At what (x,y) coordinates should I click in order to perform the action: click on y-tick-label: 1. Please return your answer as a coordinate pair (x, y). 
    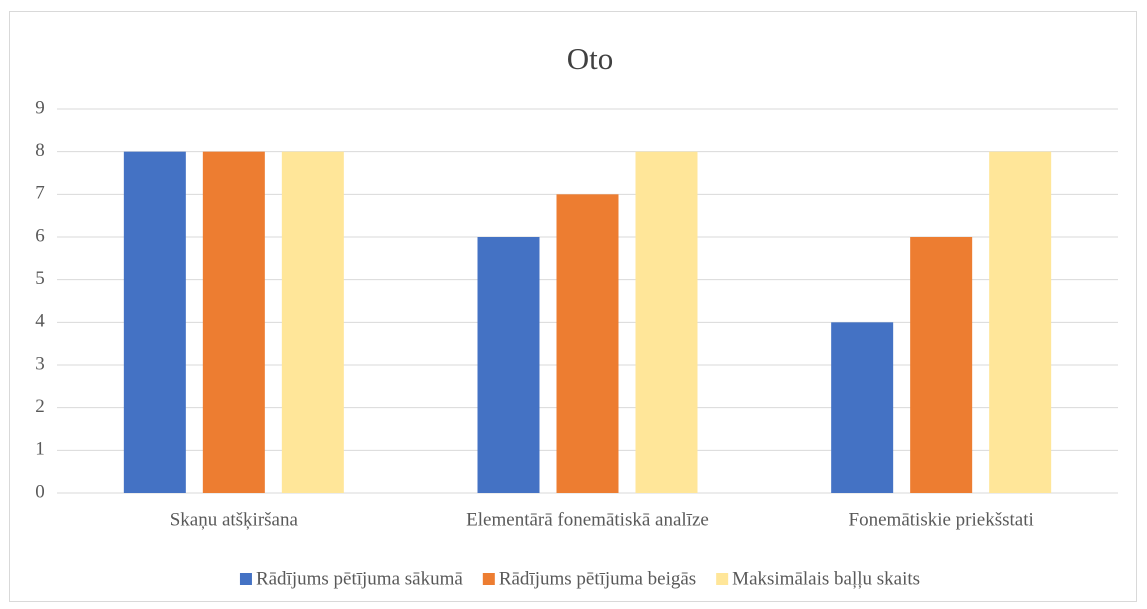
    Looking at the image, I should click on (40, 449).